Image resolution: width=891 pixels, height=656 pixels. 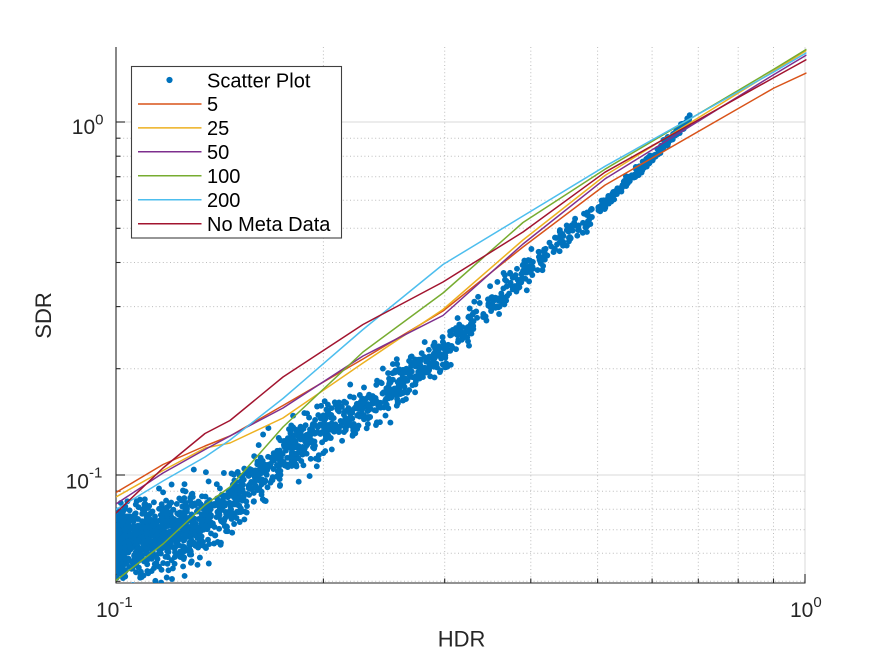 What do you see at coordinates (218, 153) in the screenshot?
I see `svg-text: 50` at bounding box center [218, 153].